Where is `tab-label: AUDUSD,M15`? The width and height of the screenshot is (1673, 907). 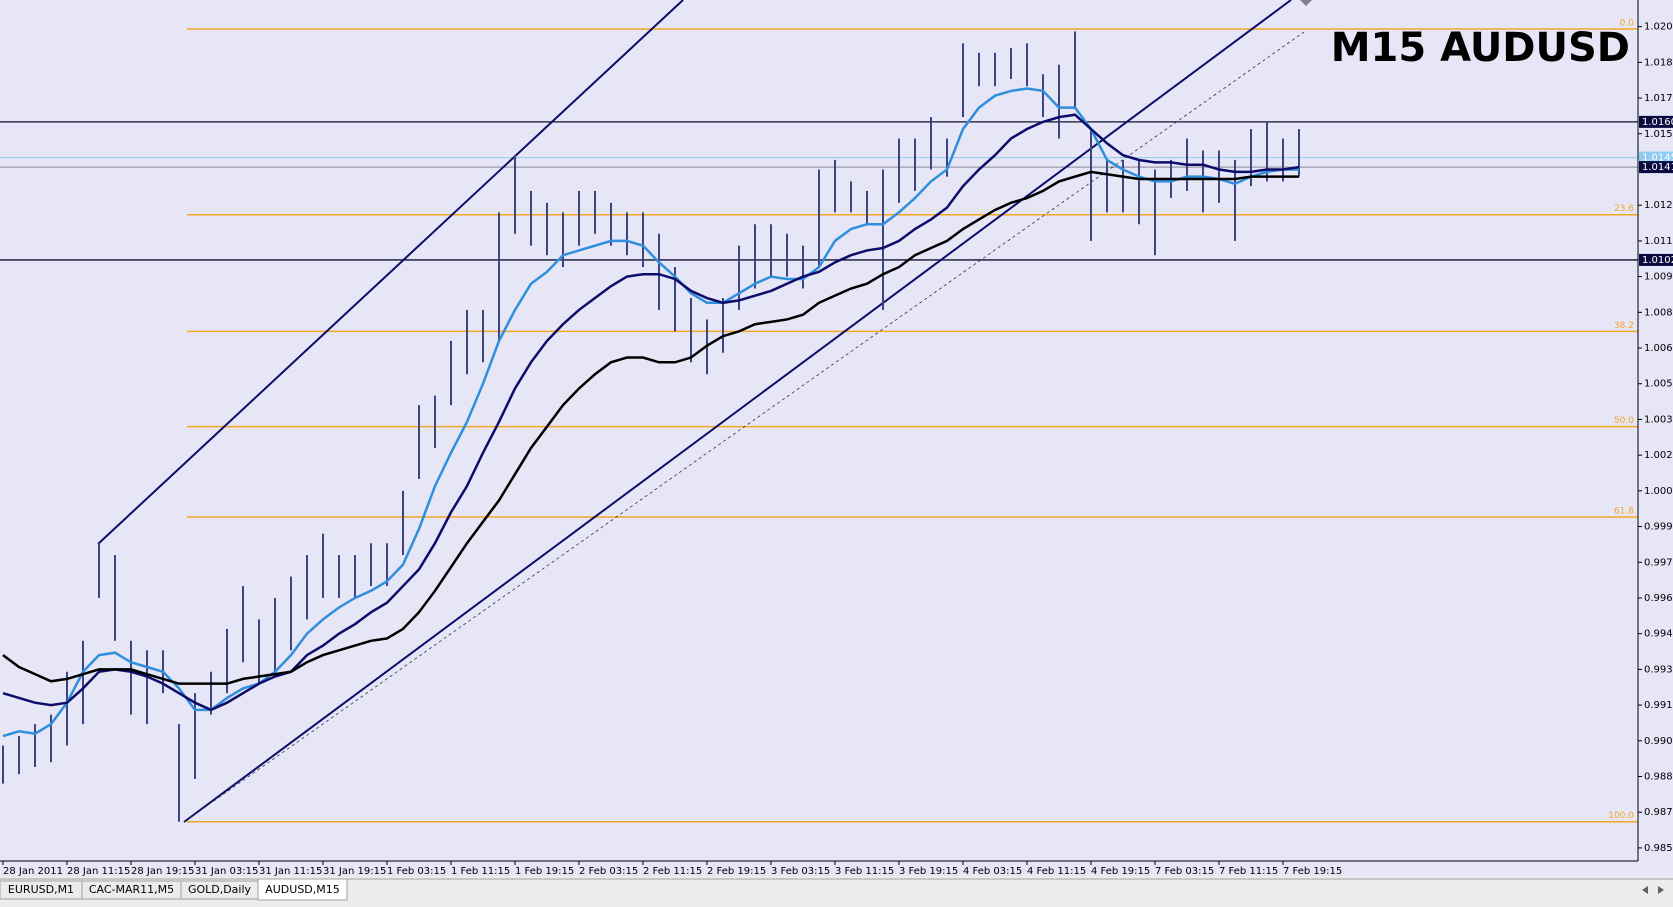
tab-label: AUDUSD,M15 is located at coordinates (302, 889).